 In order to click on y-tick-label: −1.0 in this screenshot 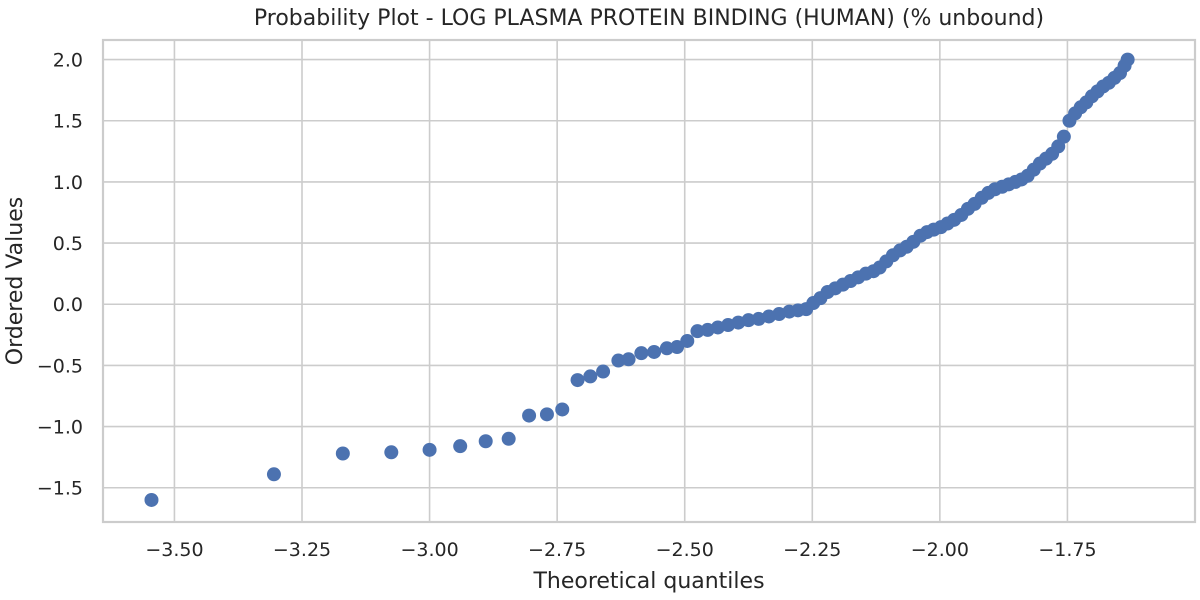, I will do `click(60, 428)`.